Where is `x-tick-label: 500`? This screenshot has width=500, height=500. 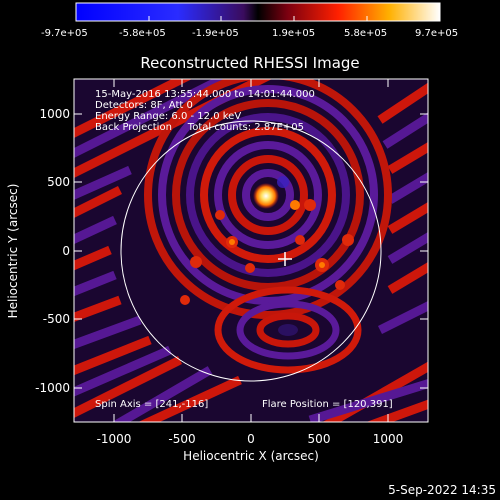
x-tick-label: 500 is located at coordinates (319, 439).